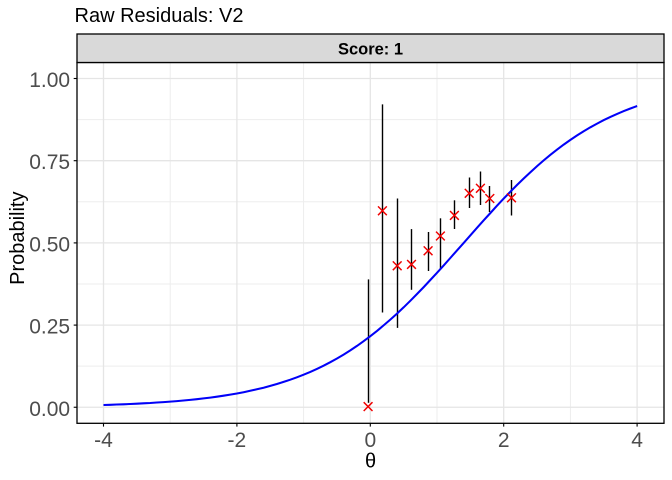 The image size is (672, 480). What do you see at coordinates (237, 440) in the screenshot?
I see `svg-text: -2` at bounding box center [237, 440].